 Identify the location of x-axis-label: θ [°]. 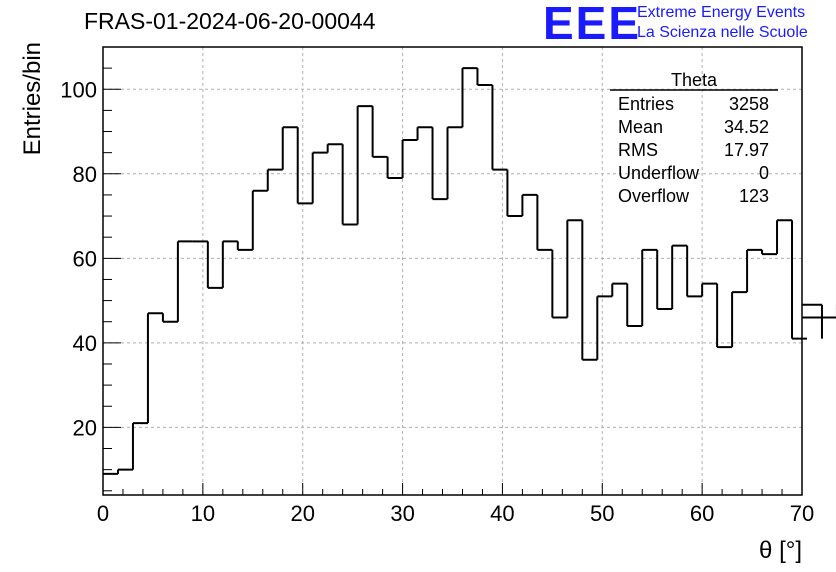
(780, 550).